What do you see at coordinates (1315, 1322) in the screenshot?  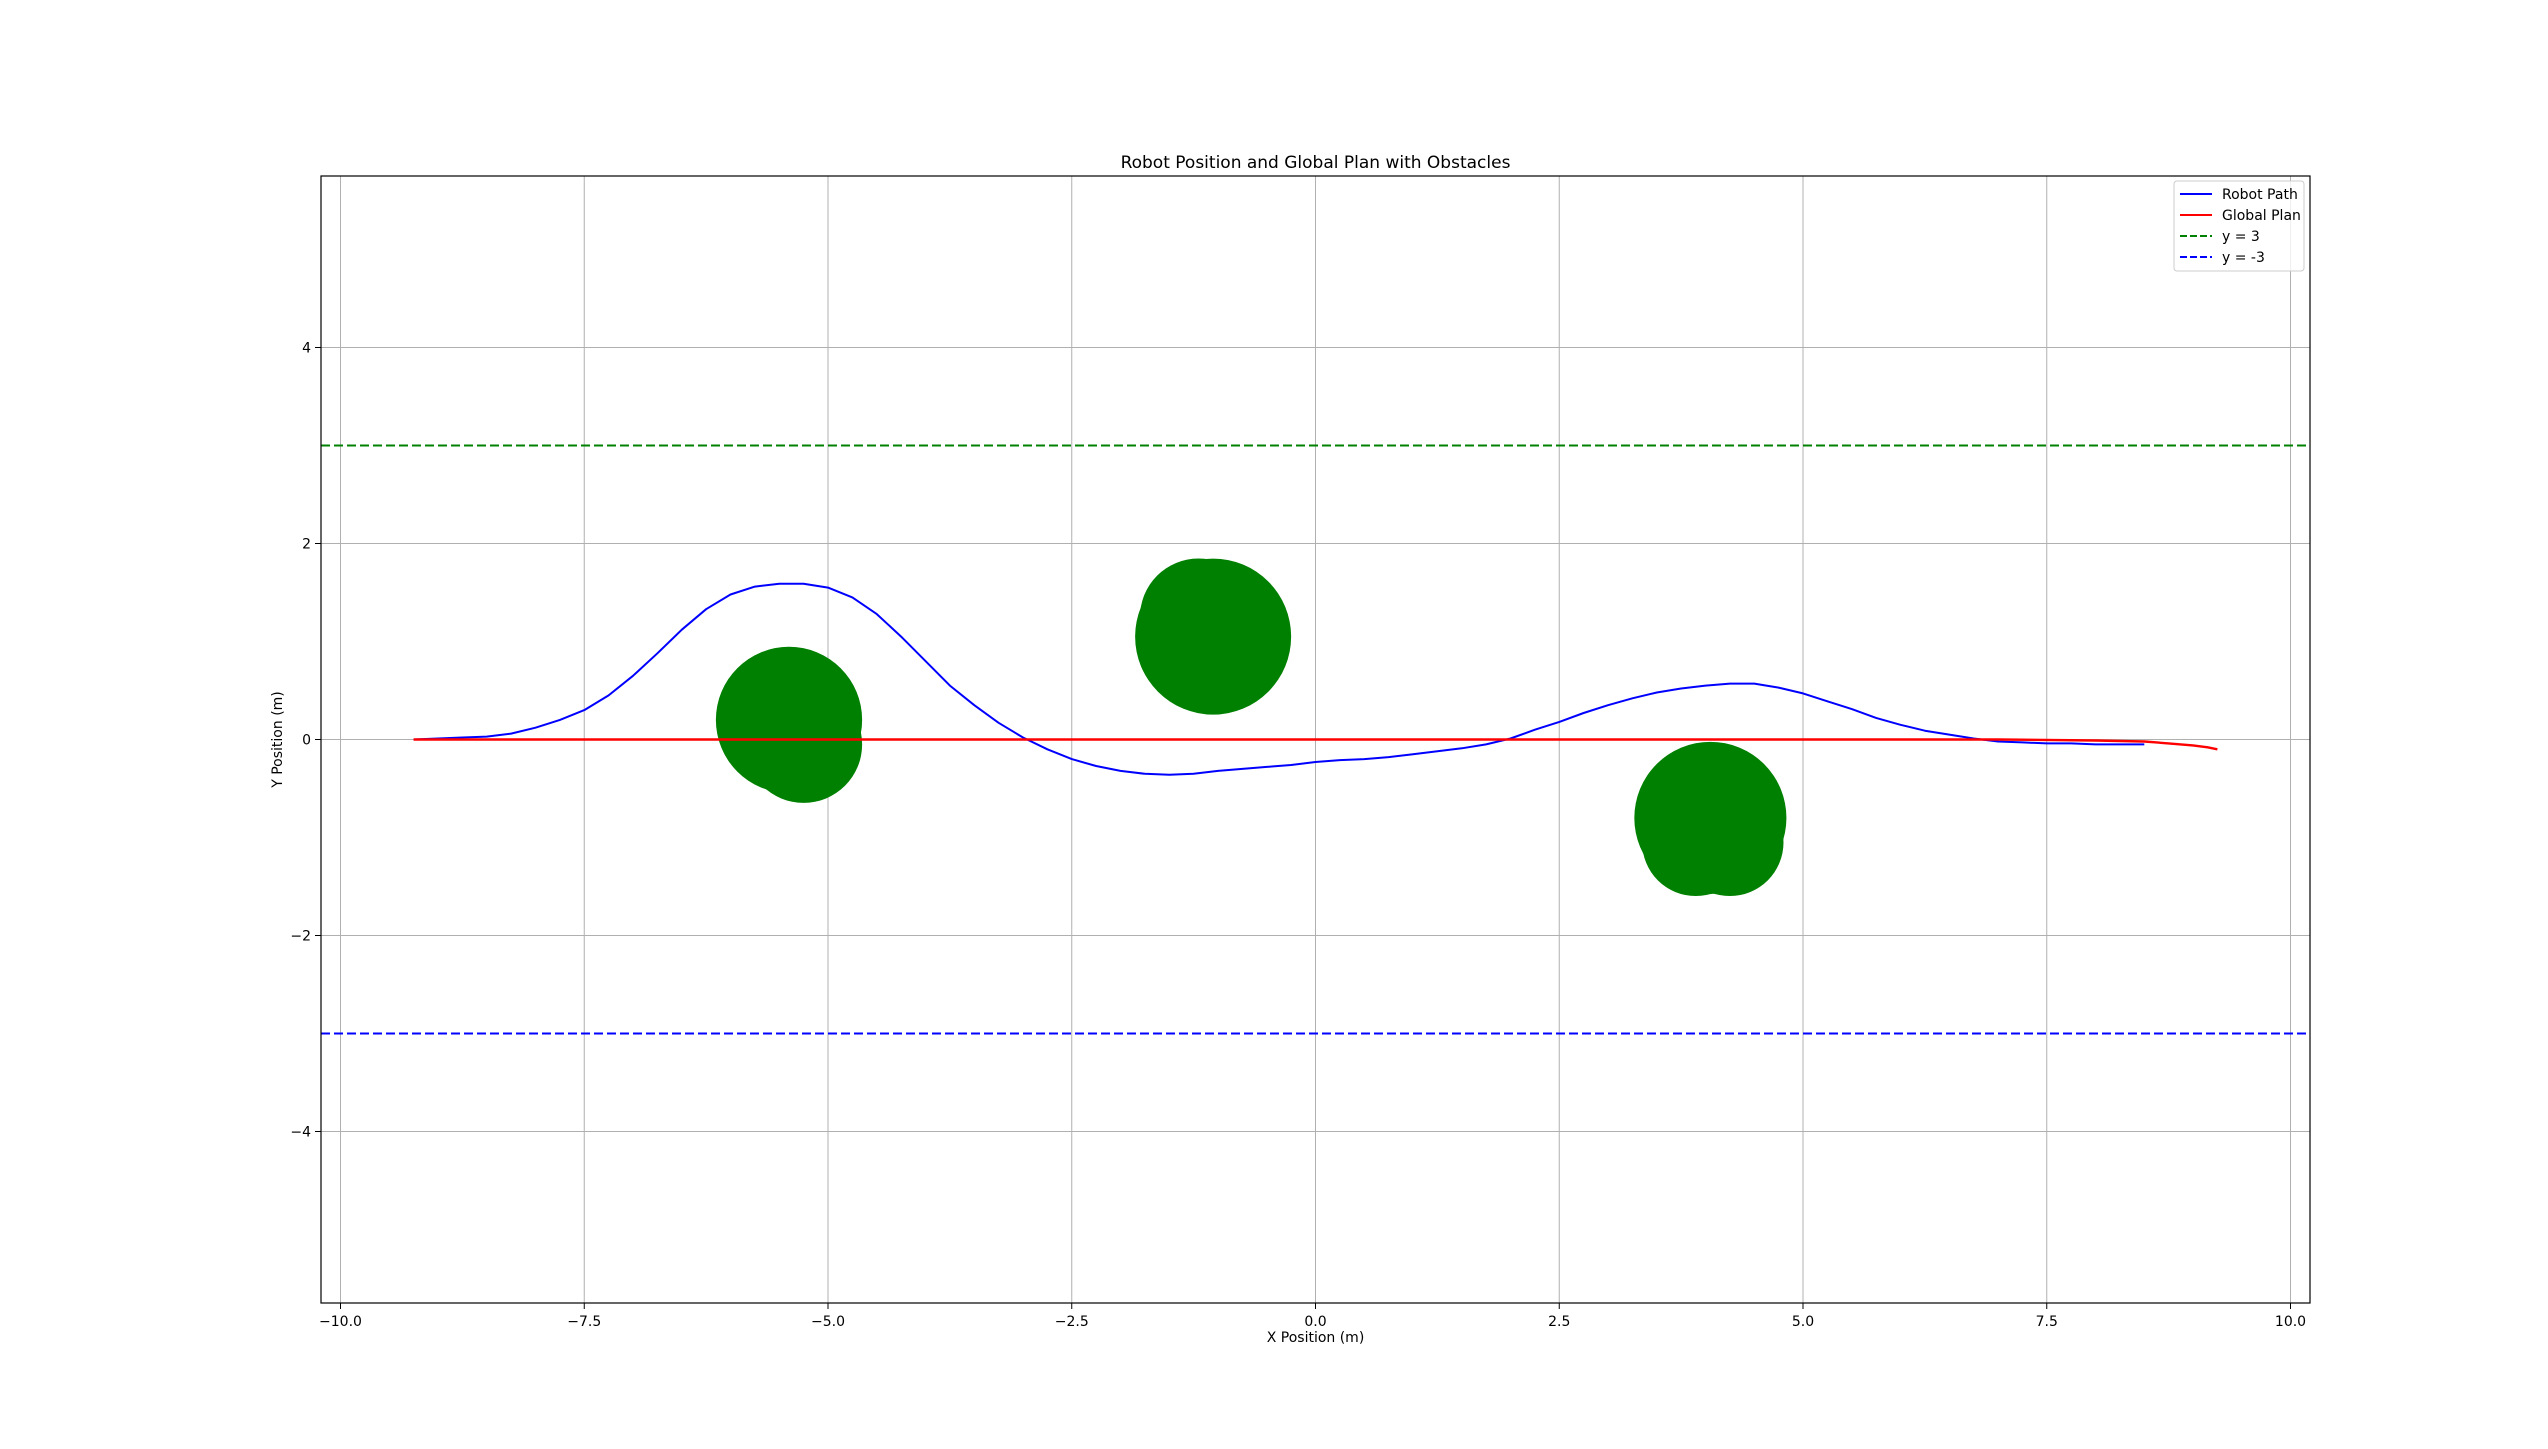 I see `x-tick-label: 0.0` at bounding box center [1315, 1322].